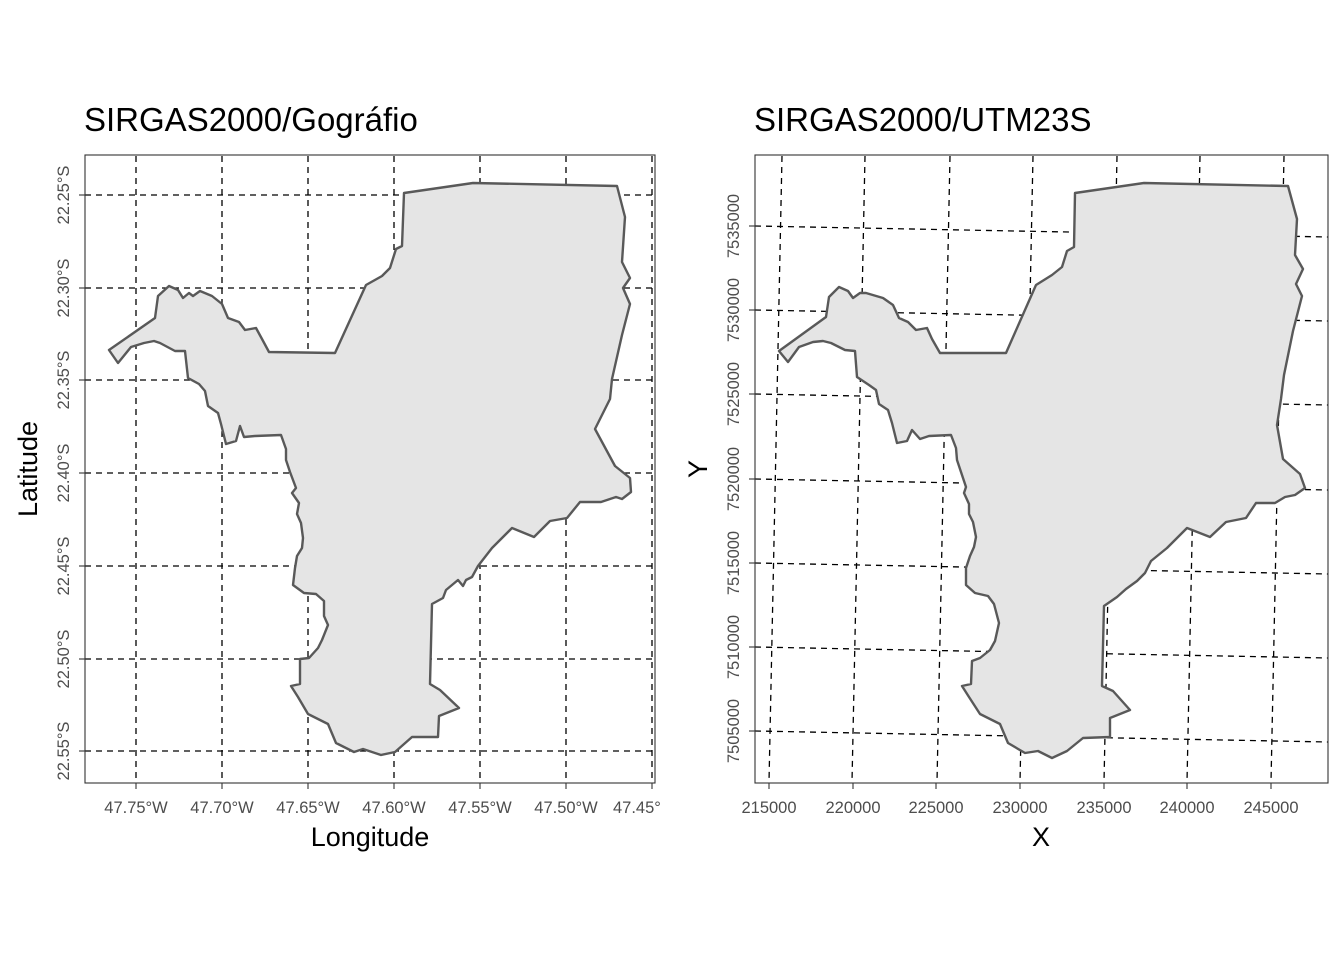  What do you see at coordinates (637, 808) in the screenshot?
I see `left-x-tick-label: 47.45°` at bounding box center [637, 808].